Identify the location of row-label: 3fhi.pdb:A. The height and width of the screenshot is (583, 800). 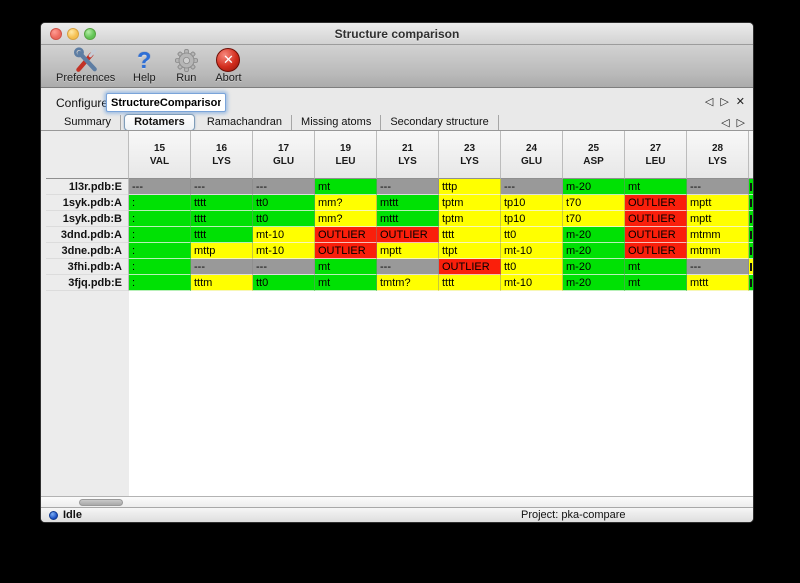
(87, 267).